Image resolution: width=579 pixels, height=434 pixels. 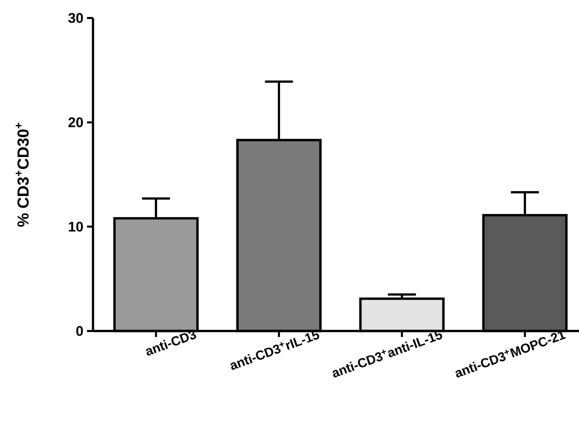 I want to click on y-tick-label: 0, so click(x=79, y=331).